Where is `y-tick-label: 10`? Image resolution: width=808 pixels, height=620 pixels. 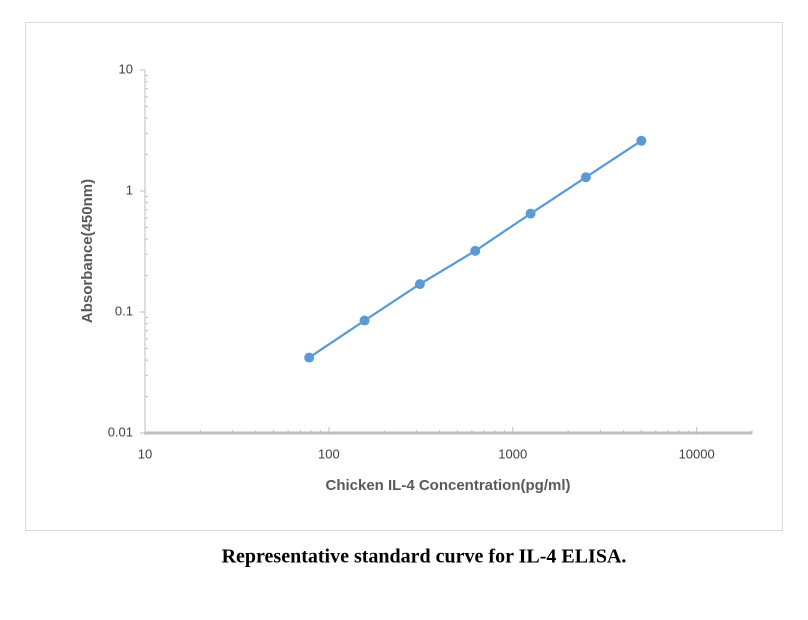
y-tick-label: 10 is located at coordinates (126, 68).